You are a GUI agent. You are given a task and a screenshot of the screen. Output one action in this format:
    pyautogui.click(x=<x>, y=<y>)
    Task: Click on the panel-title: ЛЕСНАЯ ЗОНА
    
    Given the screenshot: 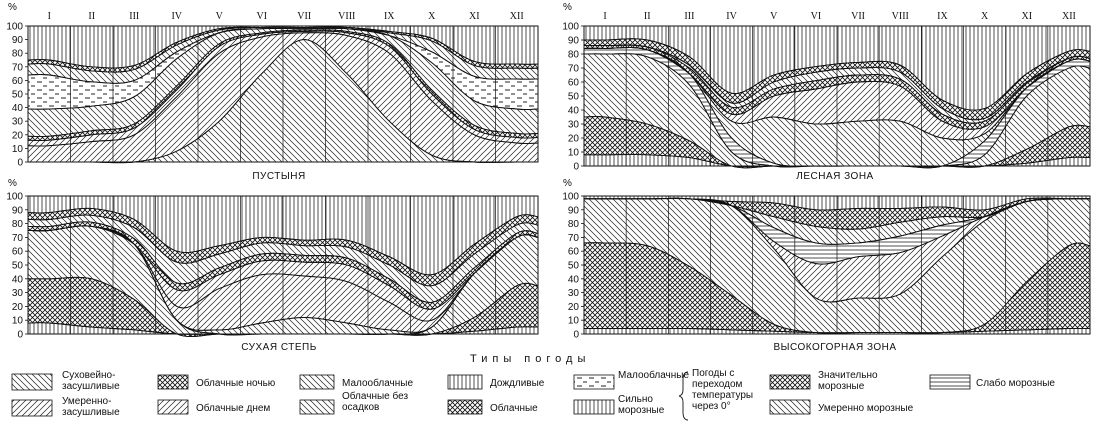 What is the action you would take?
    pyautogui.click(x=834, y=176)
    